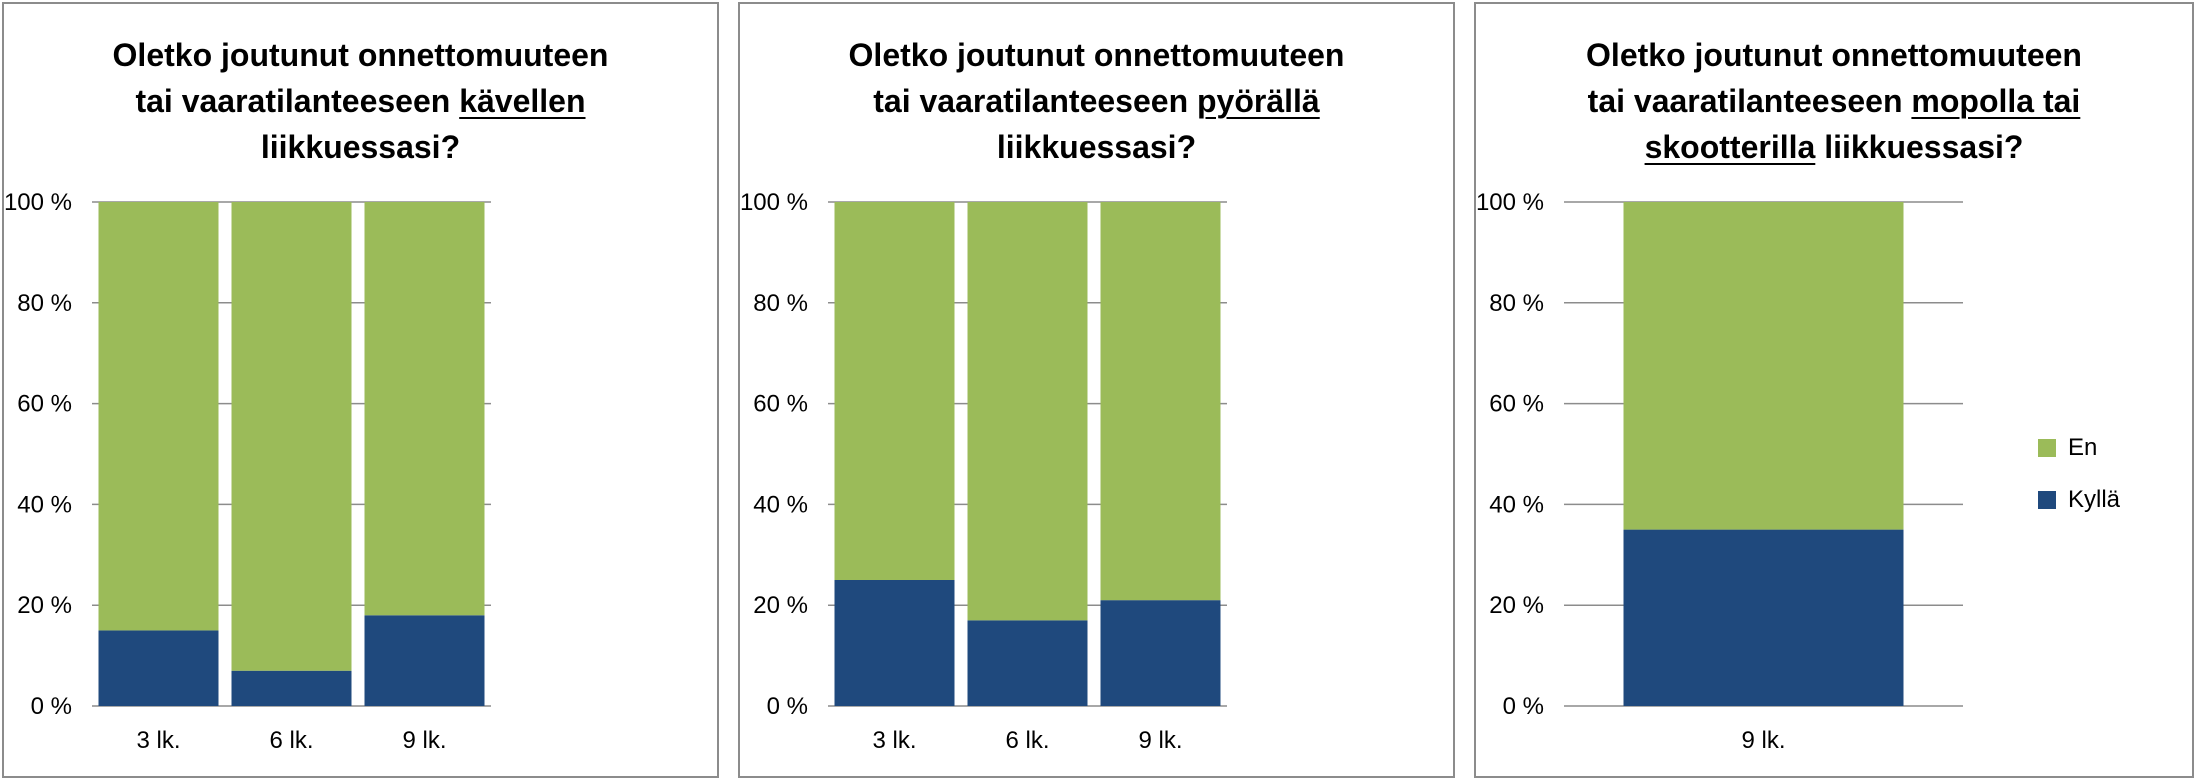 Image resolution: width=2197 pixels, height=784 pixels. Describe the element at coordinates (1996, 101) in the screenshot. I see `title-emphasis: mopolla tai` at that location.